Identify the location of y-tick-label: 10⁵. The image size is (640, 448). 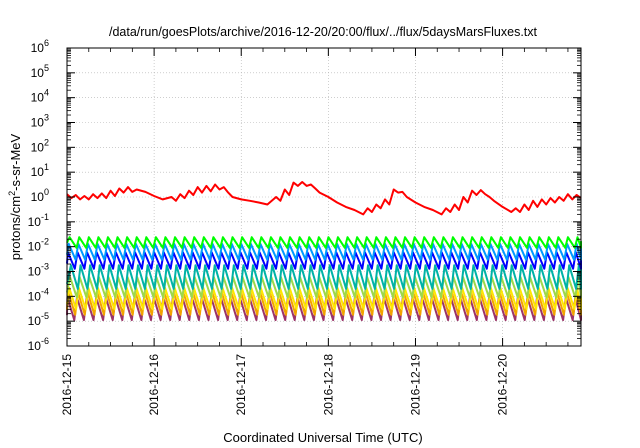
(40, 71).